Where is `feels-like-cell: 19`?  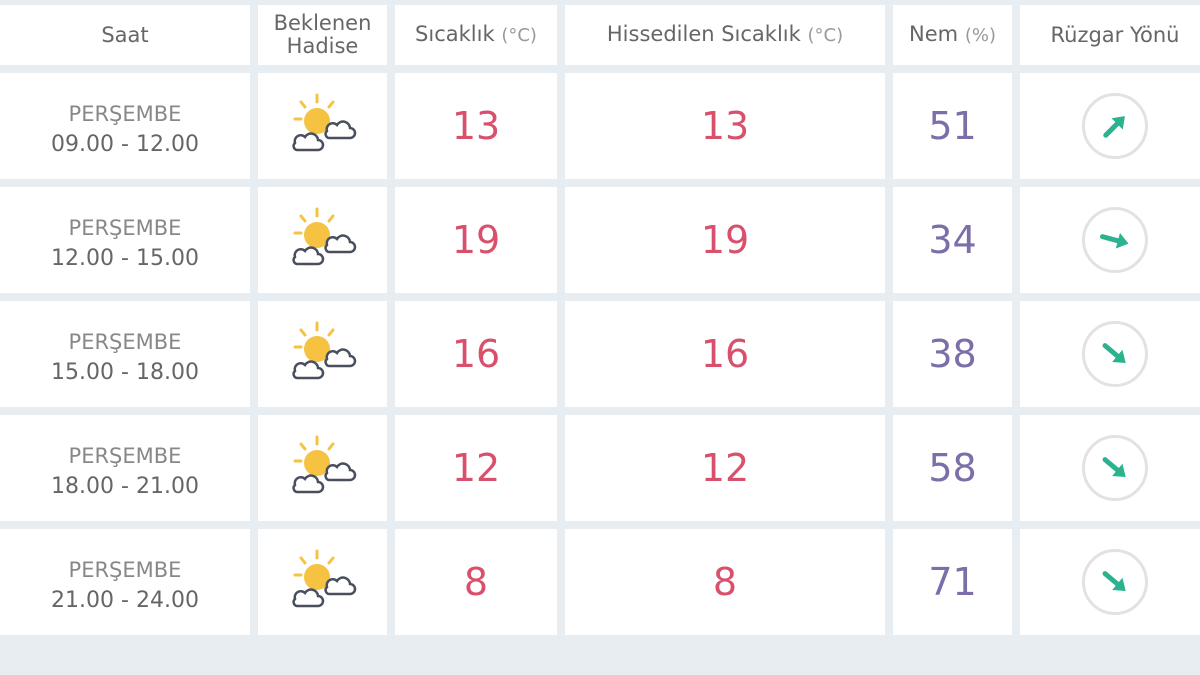 feels-like-cell: 19 is located at coordinates (725, 240).